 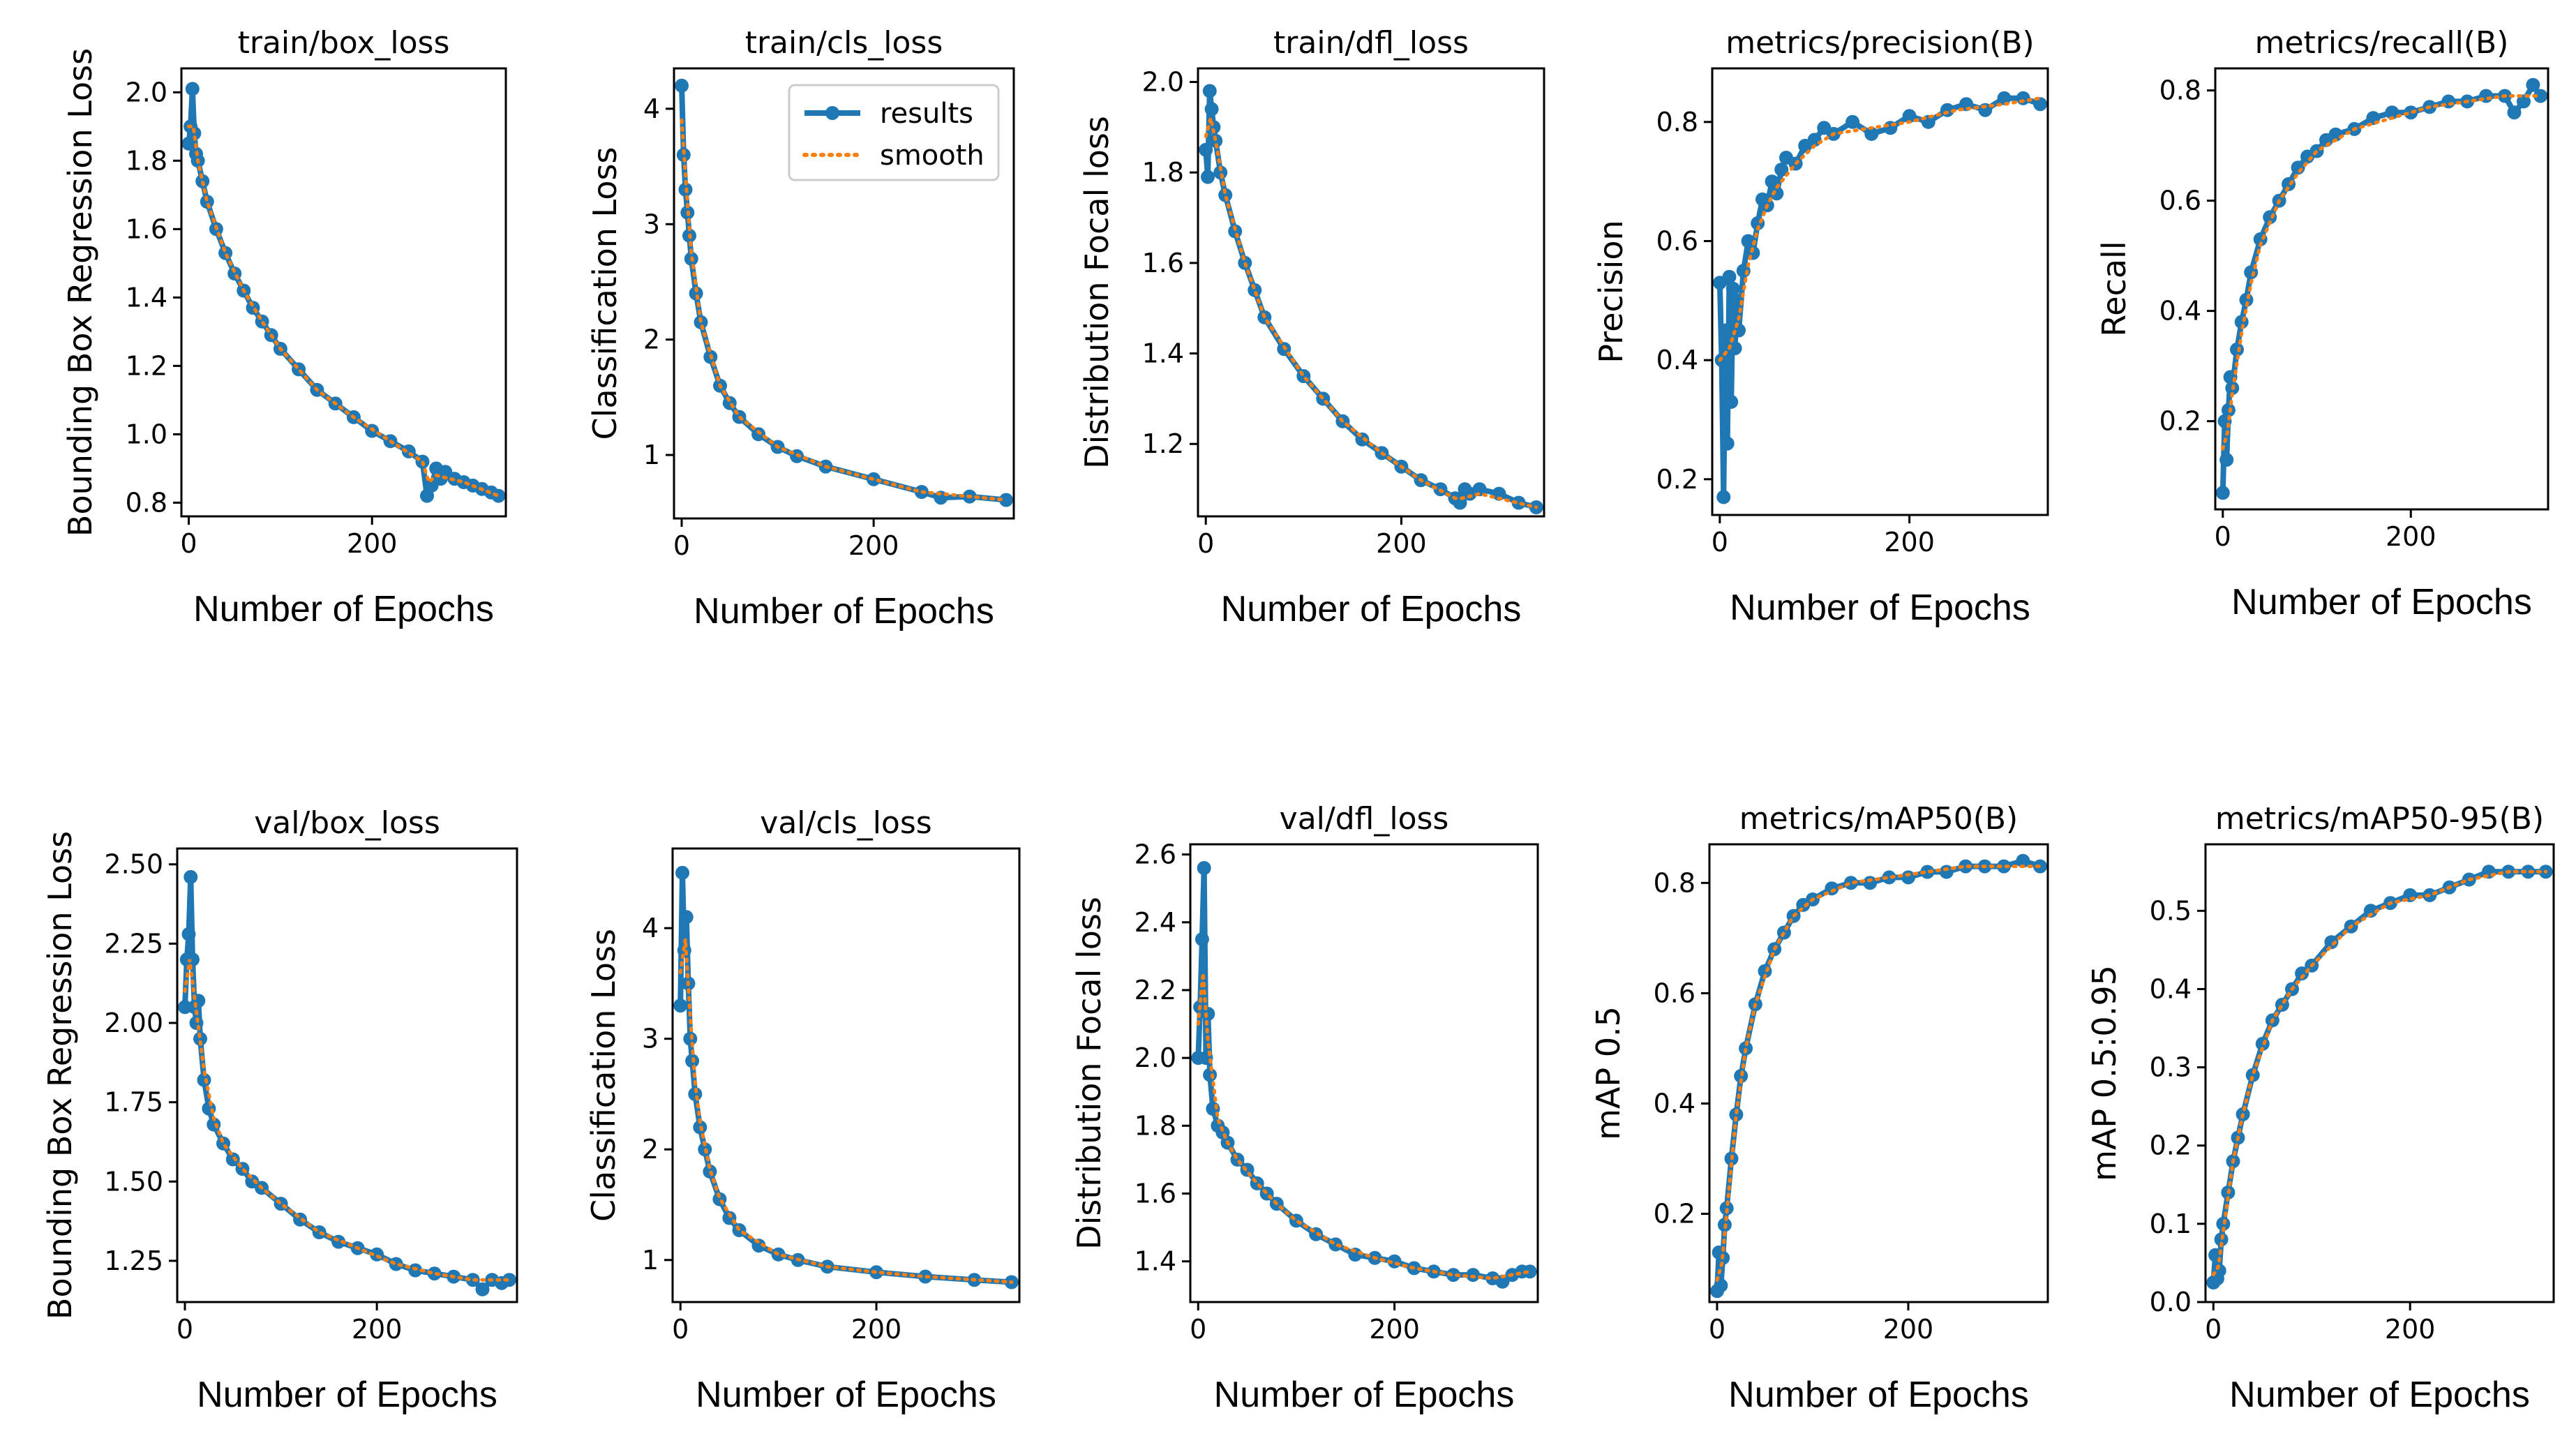 I want to click on y-tick-label: 1.50, so click(x=133, y=1181).